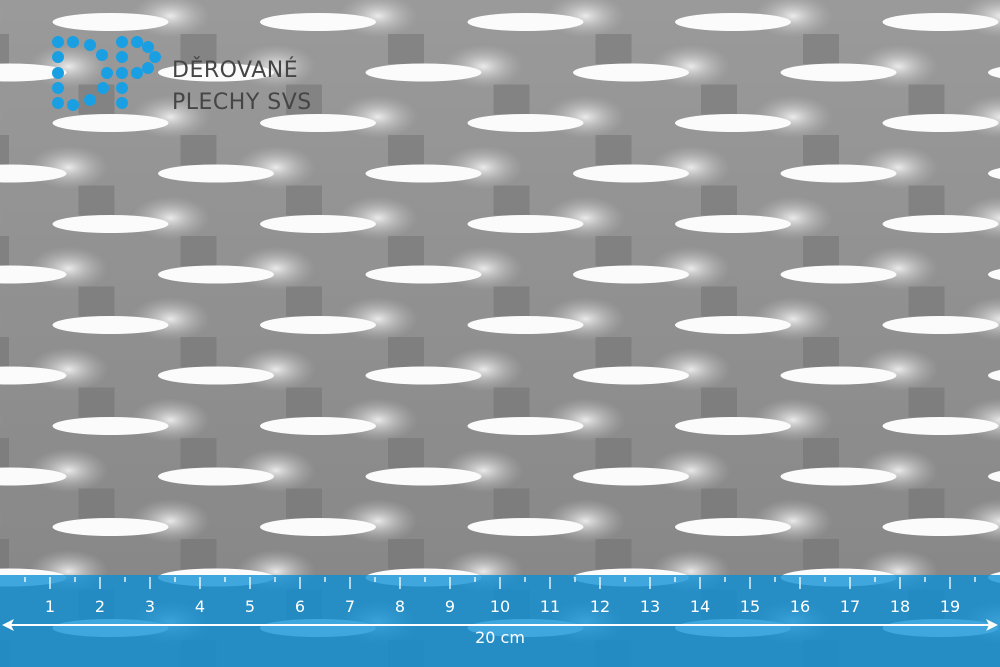 The height and width of the screenshot is (667, 1000). What do you see at coordinates (800, 606) in the screenshot?
I see `ruler-label: 16` at bounding box center [800, 606].